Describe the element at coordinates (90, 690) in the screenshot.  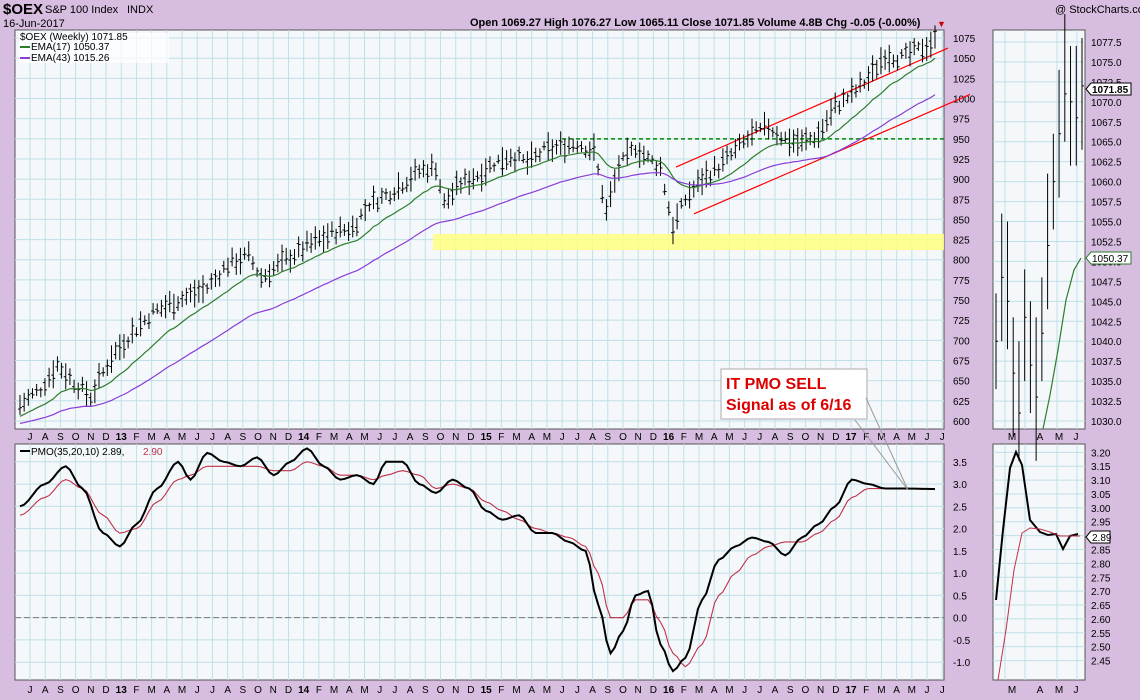
I see `x-tick-label-bottom: N` at that location.